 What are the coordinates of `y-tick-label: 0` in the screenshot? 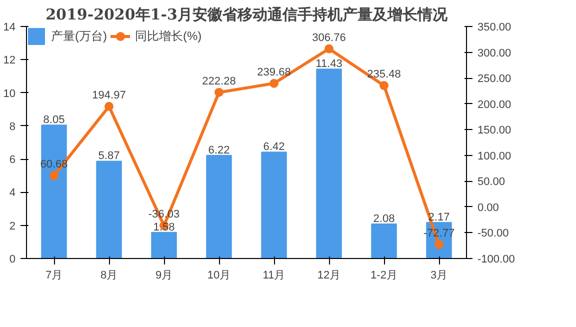 It's located at (12, 260).